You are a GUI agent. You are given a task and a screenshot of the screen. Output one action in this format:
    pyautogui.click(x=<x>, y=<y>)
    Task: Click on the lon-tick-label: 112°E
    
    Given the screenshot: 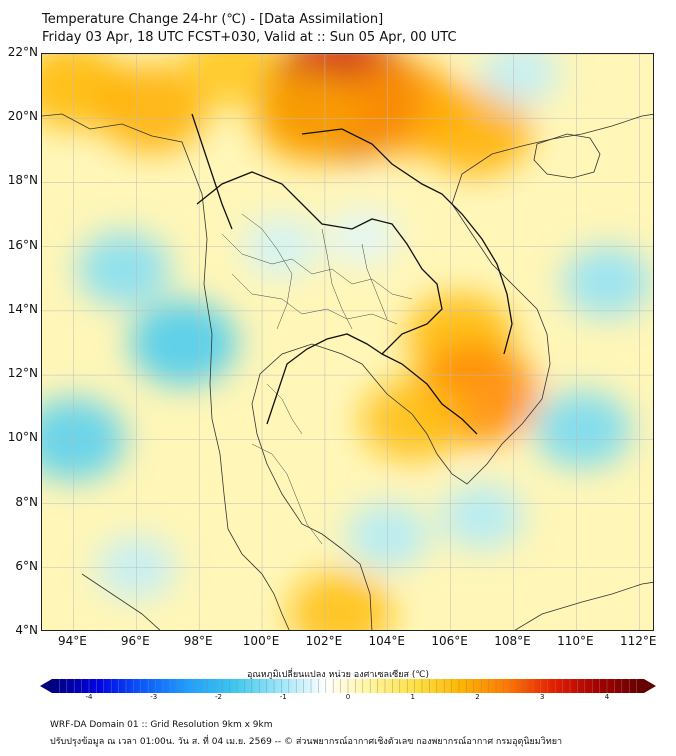 What is the action you would take?
    pyautogui.click(x=638, y=641)
    